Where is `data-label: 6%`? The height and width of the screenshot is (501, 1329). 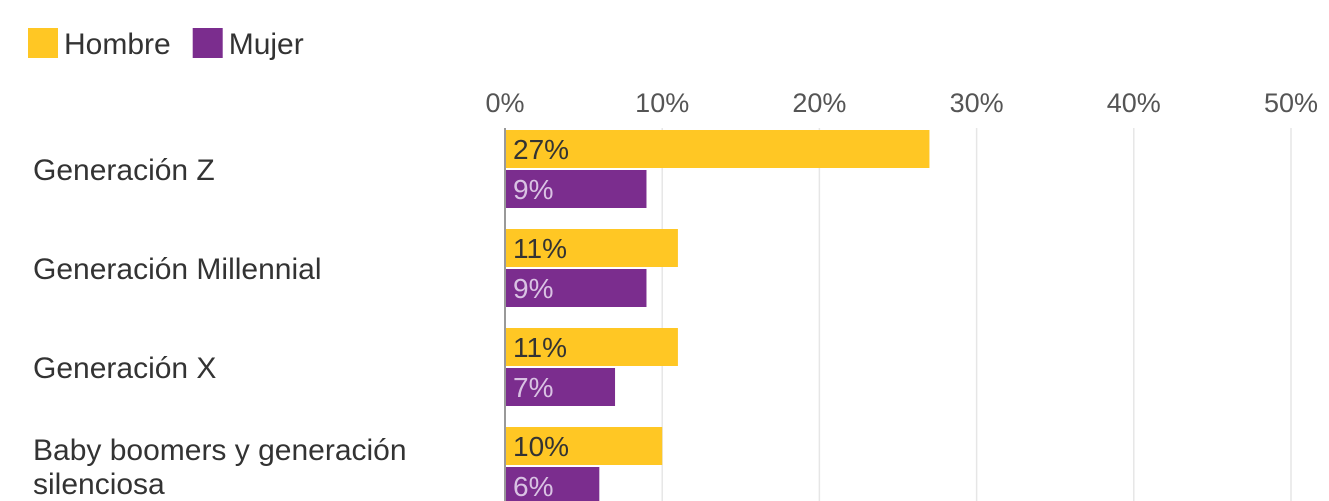
data-label: 6% is located at coordinates (533, 486).